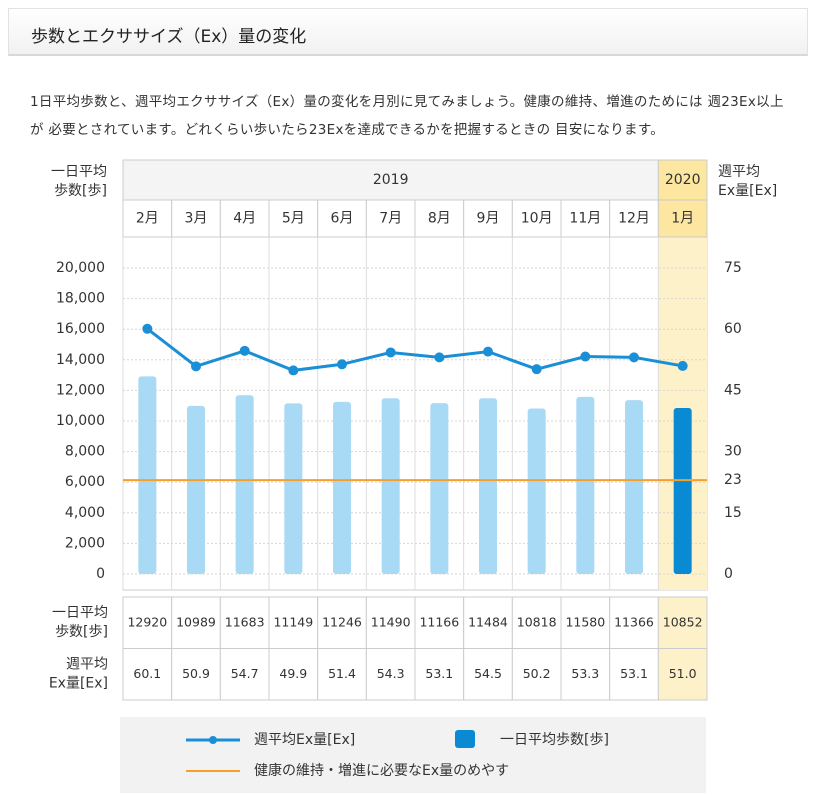 The height and width of the screenshot is (795, 816). I want to click on table-value: 10989, so click(196, 621).